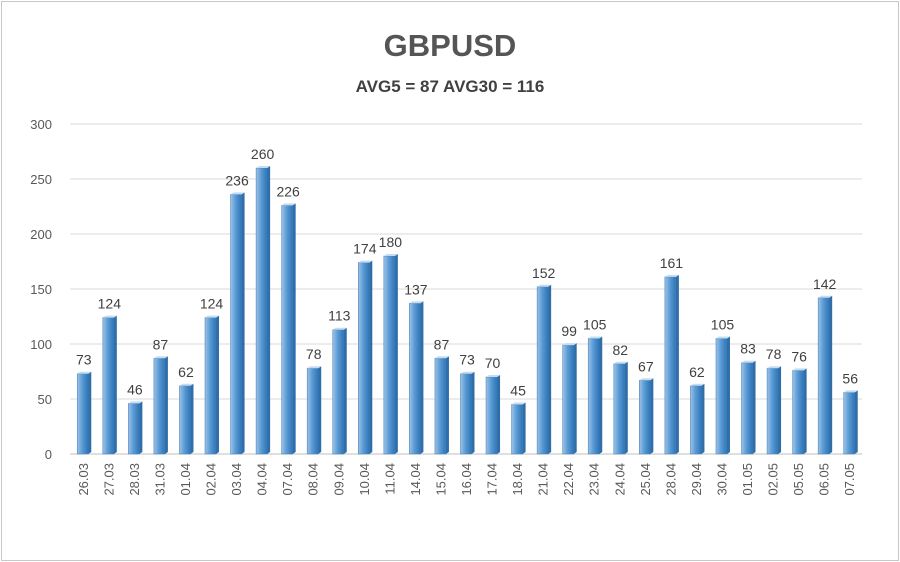 The image size is (900, 562). Describe the element at coordinates (416, 289) in the screenshot. I see `data-label: 137` at that location.